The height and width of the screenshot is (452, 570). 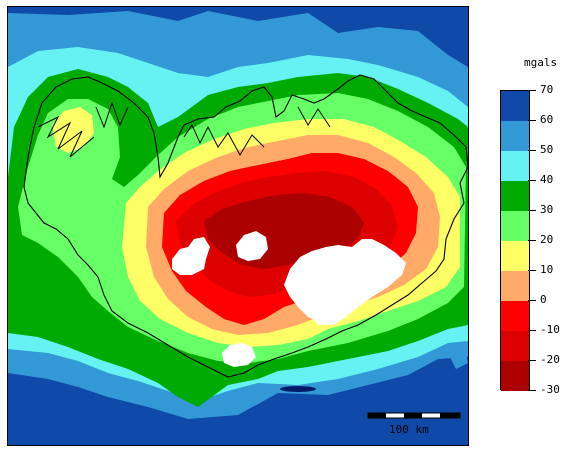 What do you see at coordinates (547, 119) in the screenshot?
I see `legend-tick-label: 60` at bounding box center [547, 119].